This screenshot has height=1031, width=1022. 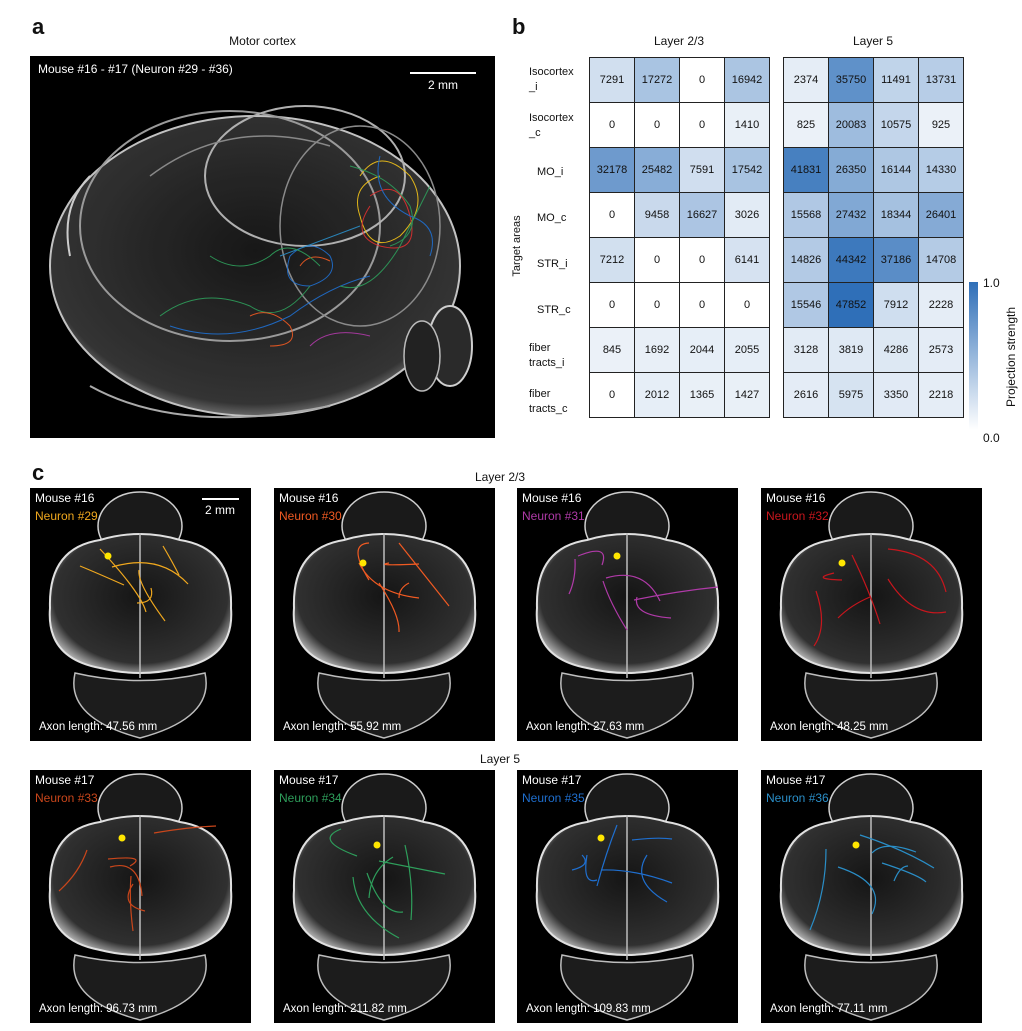 What do you see at coordinates (851, 125) in the screenshot?
I see `heatmap-cell: 20083` at bounding box center [851, 125].